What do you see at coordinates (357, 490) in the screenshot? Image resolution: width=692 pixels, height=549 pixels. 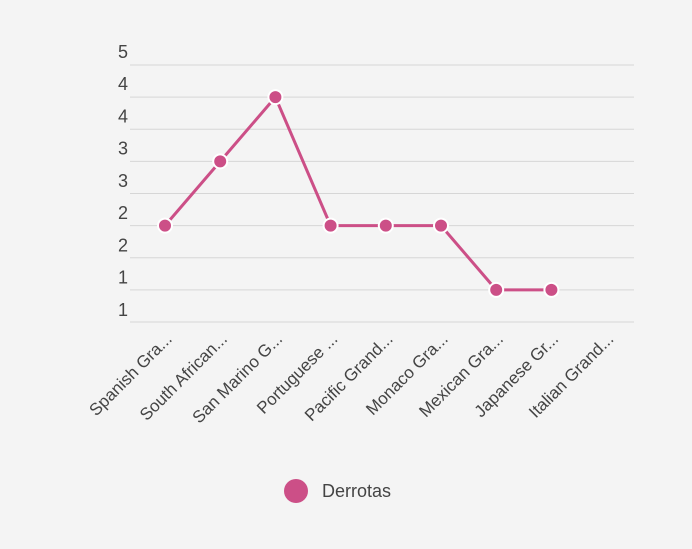 I see `legend-label-derrotas: Derrotas` at bounding box center [357, 490].